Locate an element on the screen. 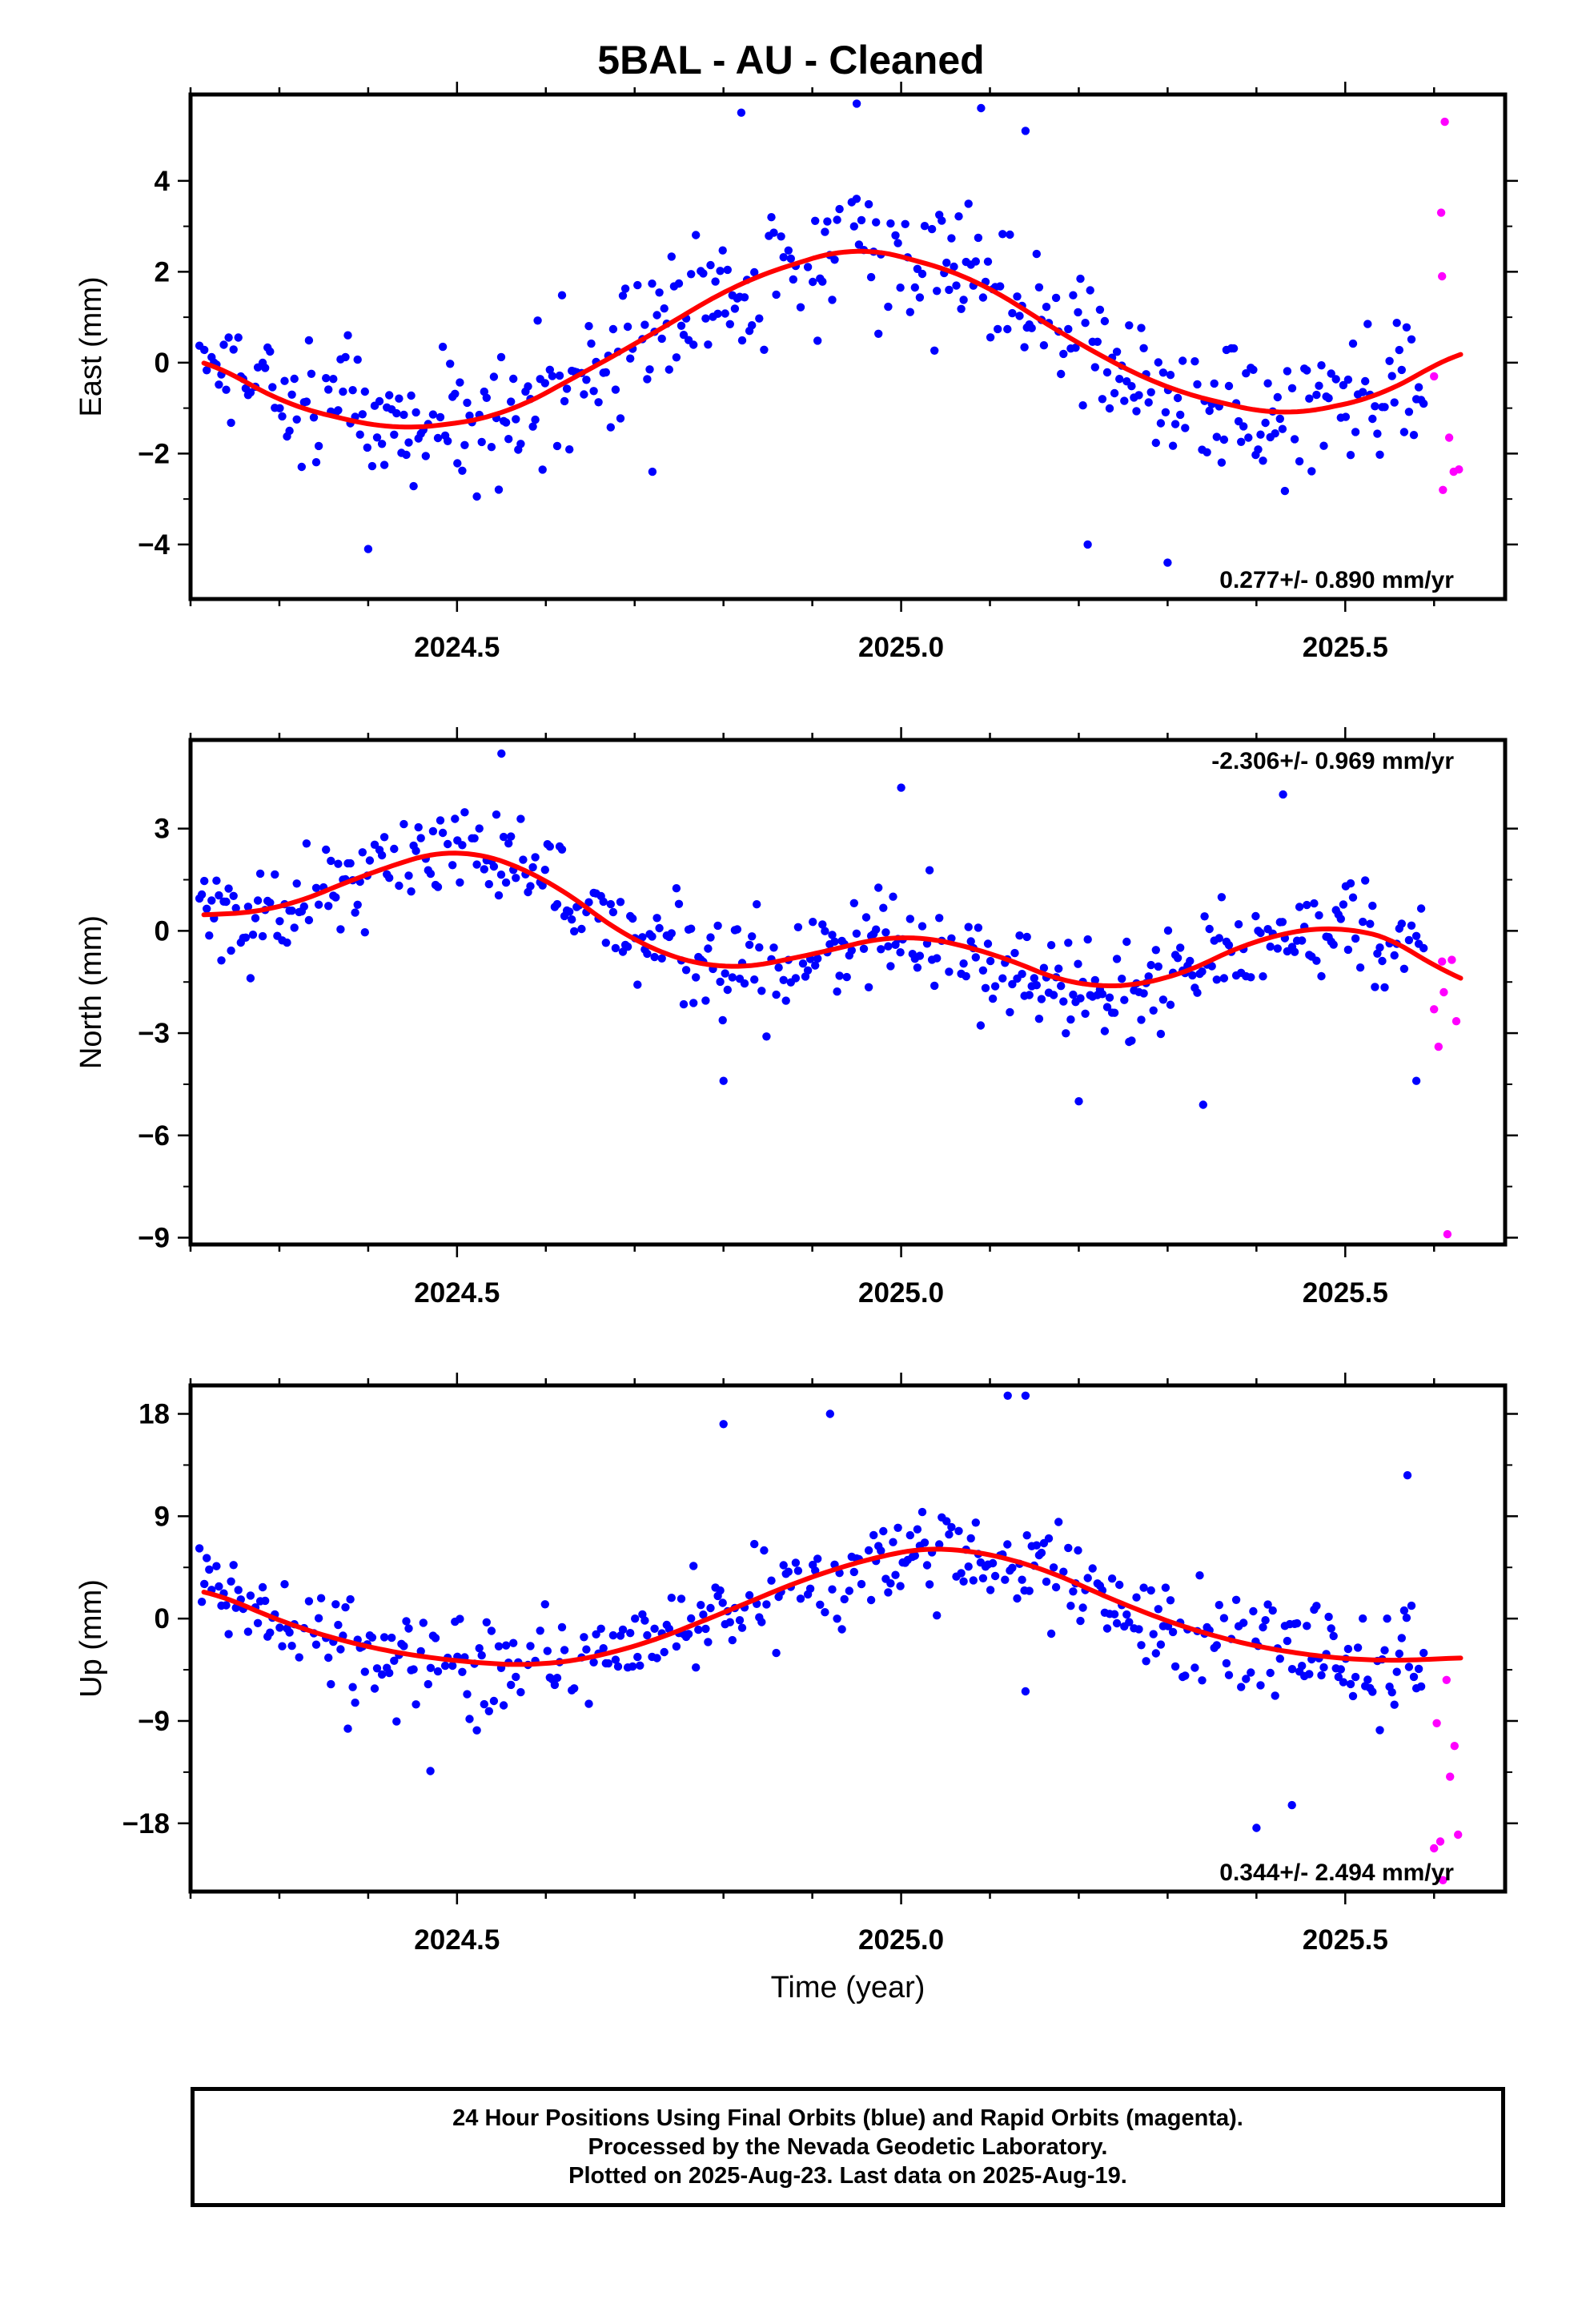  rate-label: 0.277+/- 0.890 mm/yr is located at coordinates (1336, 580).